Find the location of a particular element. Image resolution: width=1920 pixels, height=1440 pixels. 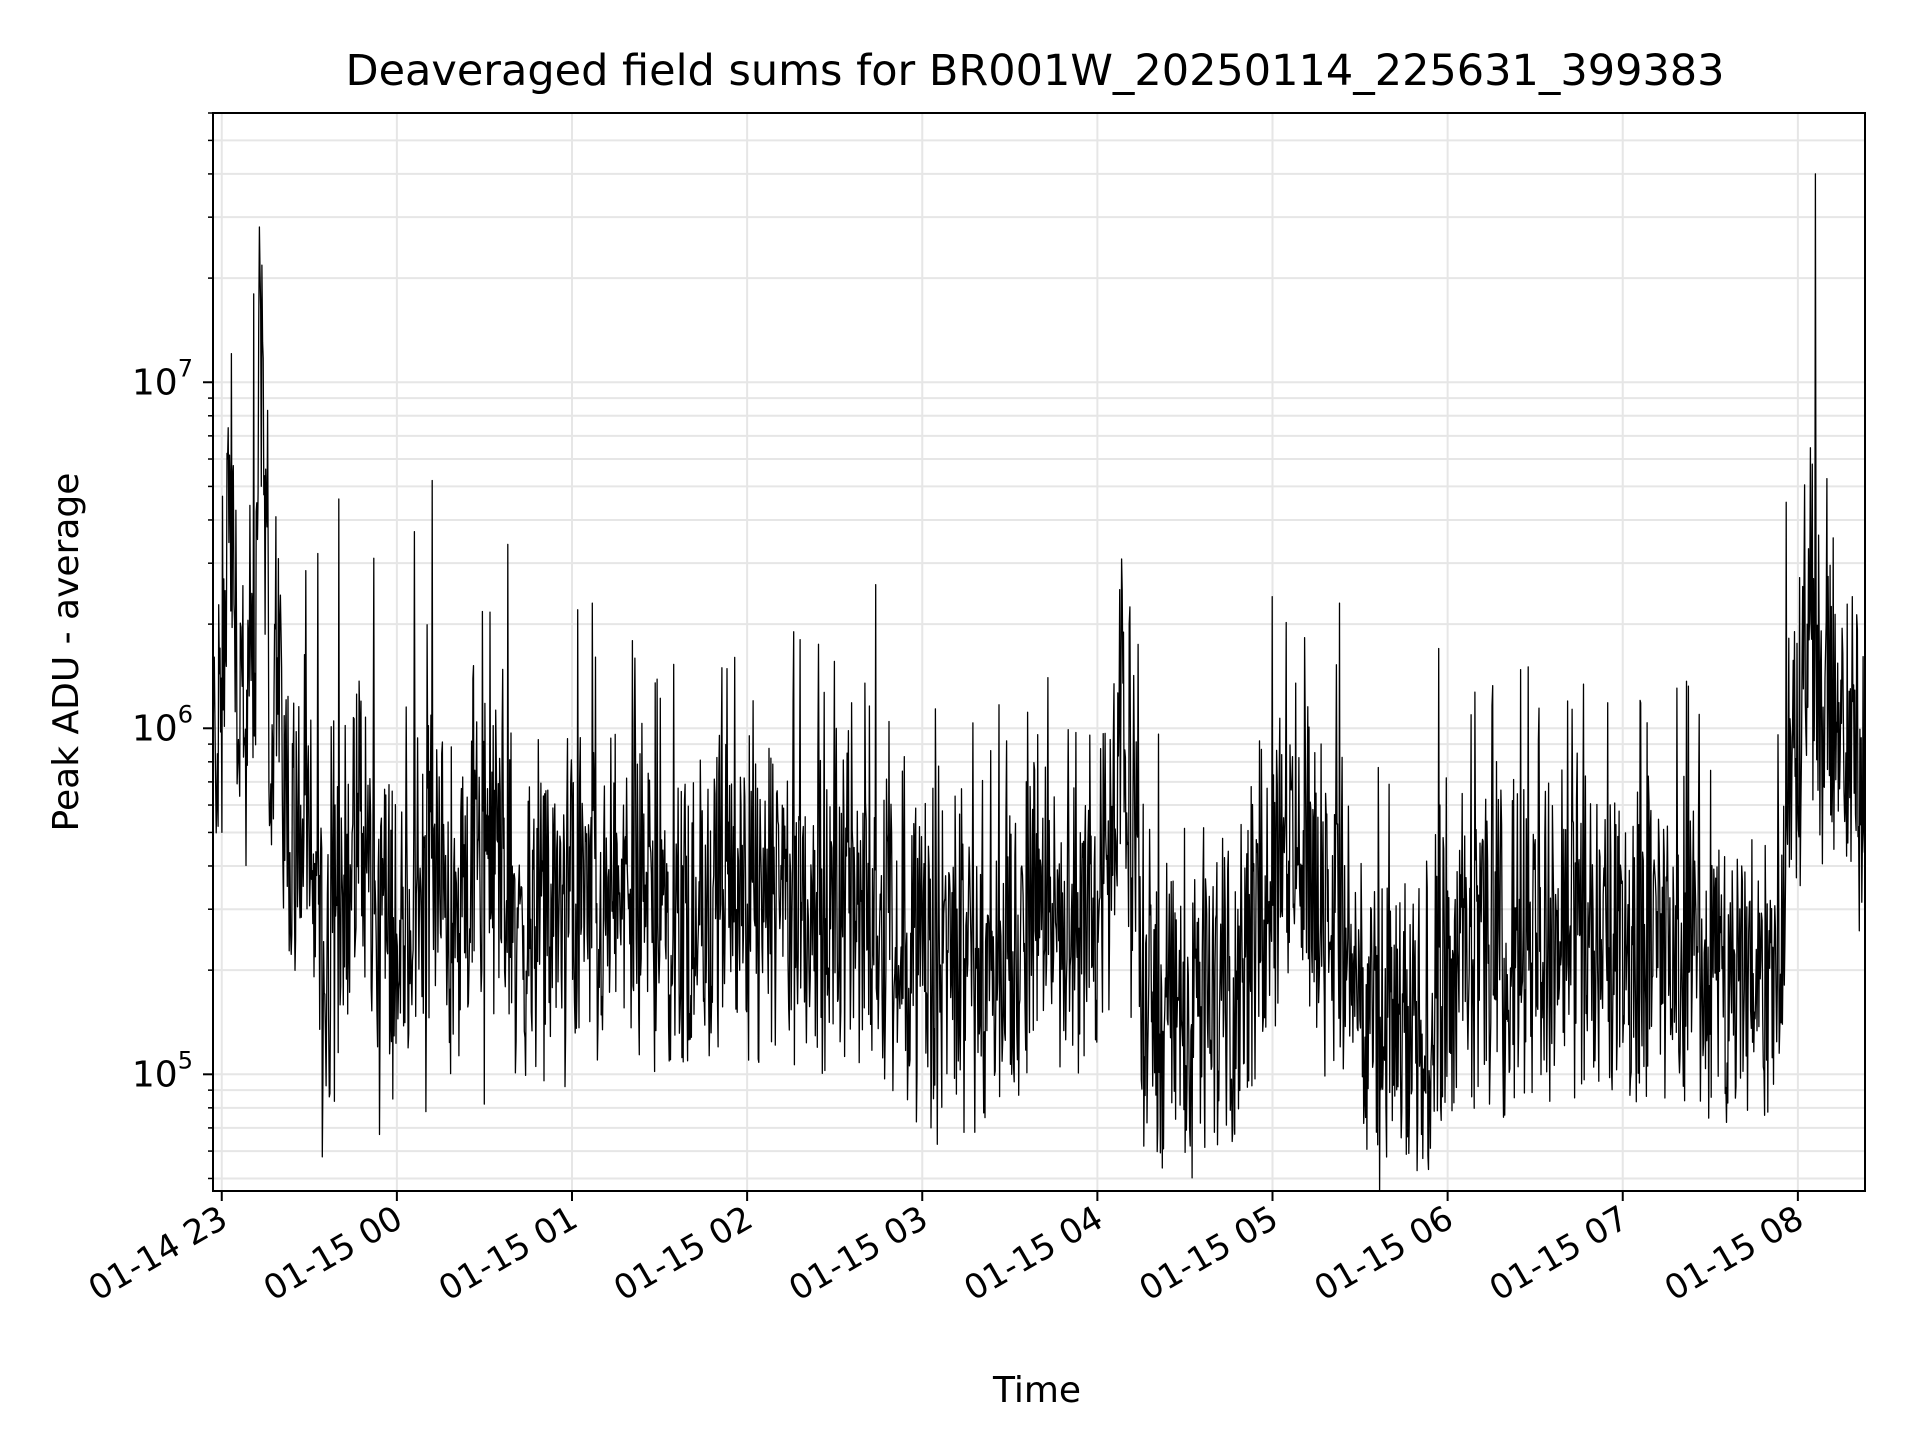

y-tick-label: 10⁶ is located at coordinates (162, 724).